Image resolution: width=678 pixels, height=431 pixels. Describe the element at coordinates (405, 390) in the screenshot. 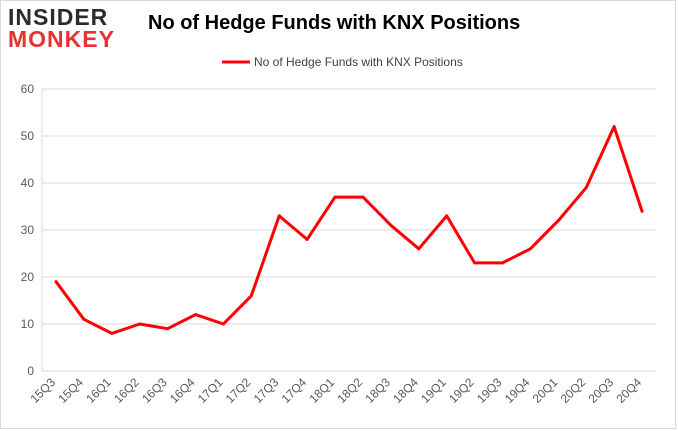

I see `x-tick-label: 18Q4` at that location.